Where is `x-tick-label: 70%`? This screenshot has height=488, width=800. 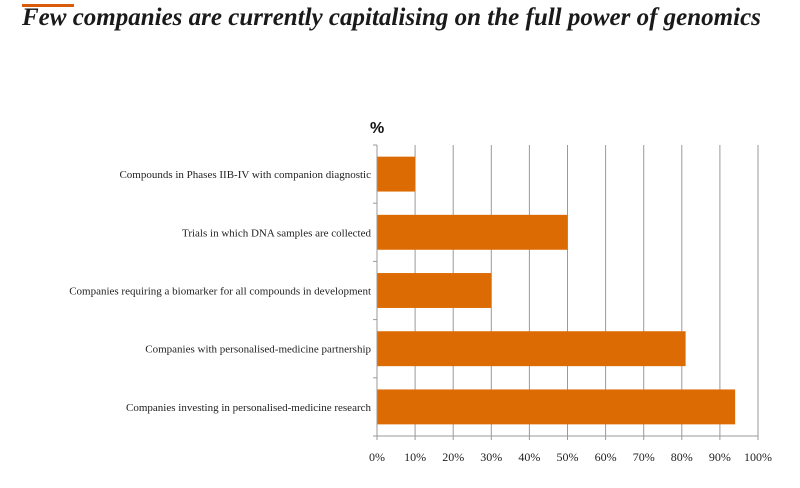 x-tick-label: 70% is located at coordinates (644, 457).